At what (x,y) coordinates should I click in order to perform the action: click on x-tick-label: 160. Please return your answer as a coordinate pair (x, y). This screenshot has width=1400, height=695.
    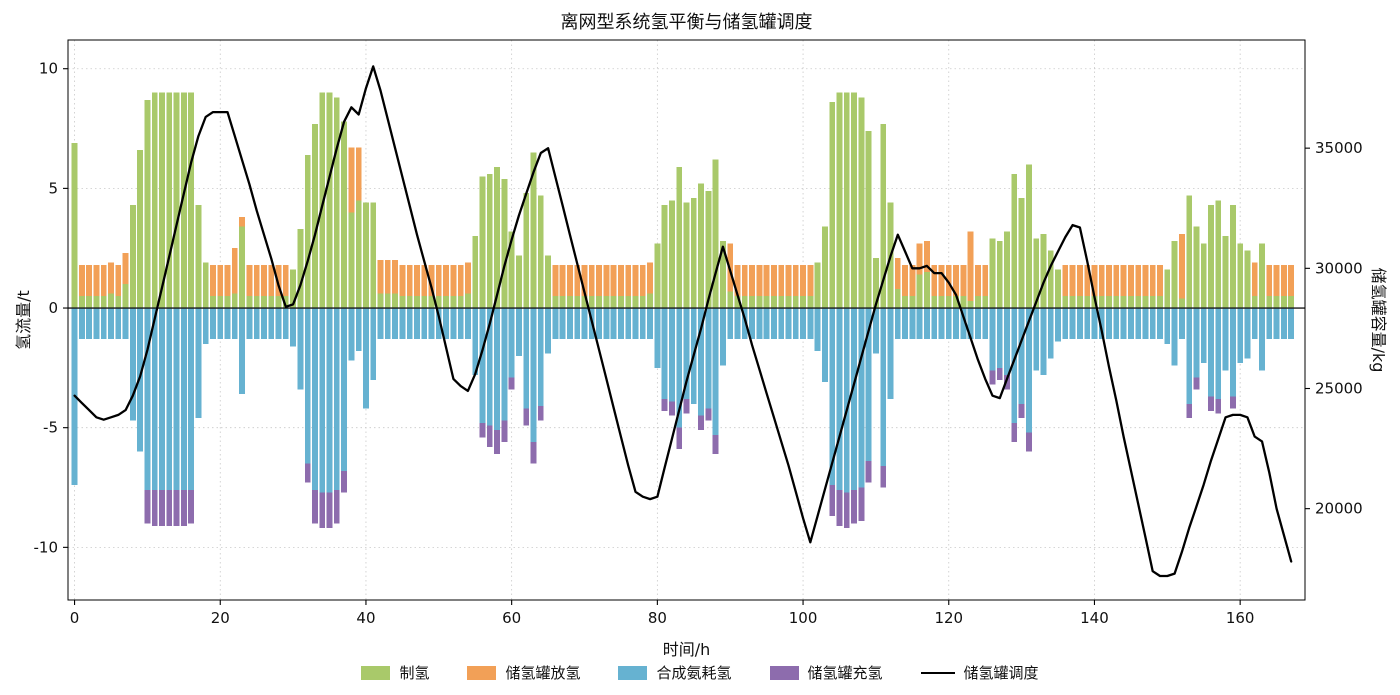
    Looking at the image, I should click on (1240, 618).